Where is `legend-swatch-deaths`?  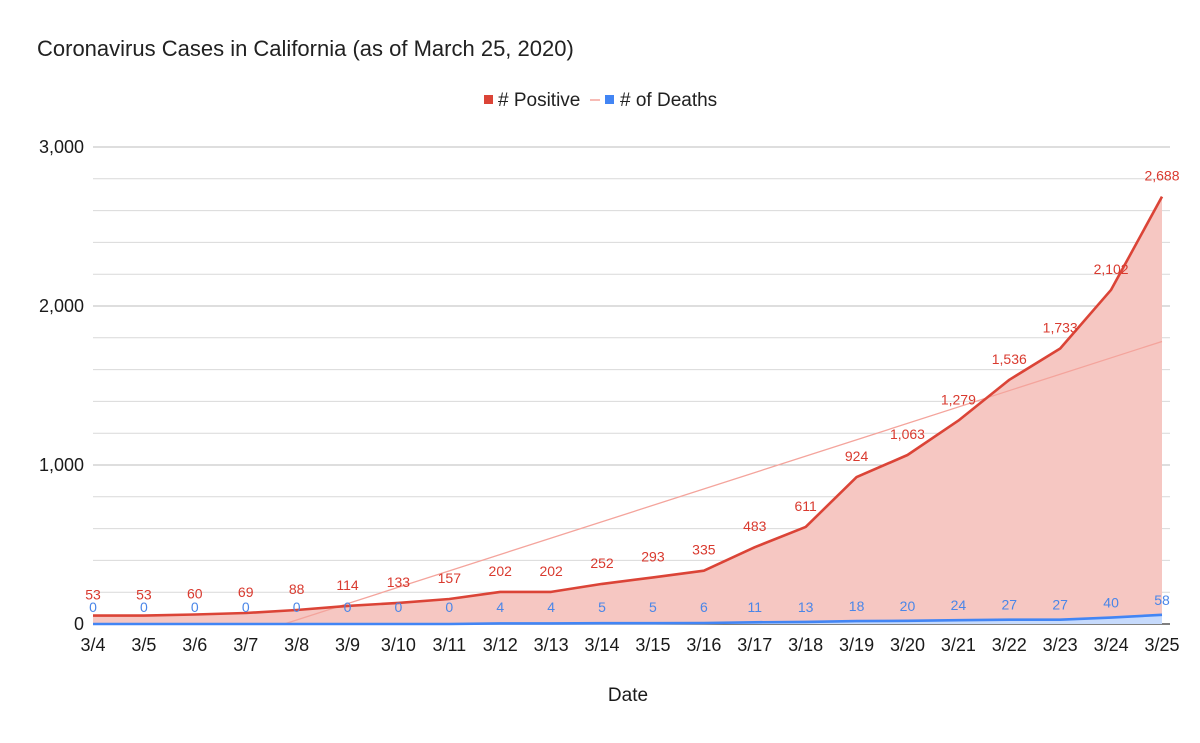
legend-swatch-deaths is located at coordinates (609, 99).